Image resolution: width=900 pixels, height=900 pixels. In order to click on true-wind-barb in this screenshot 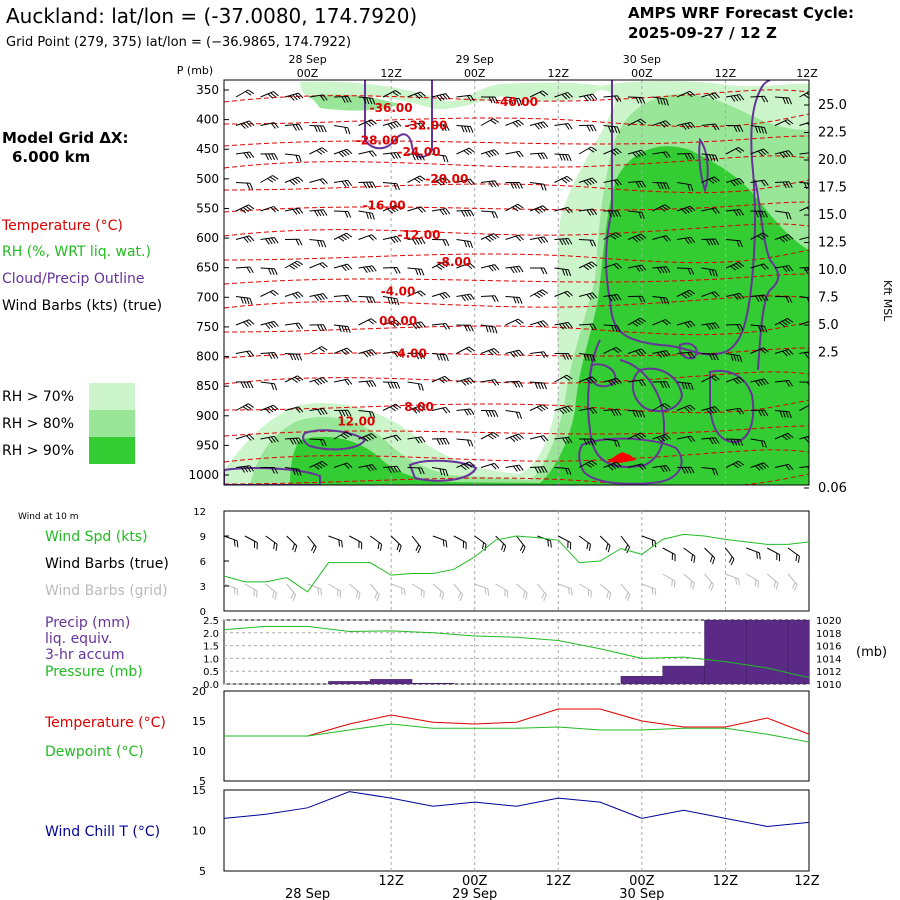, I will do `click(773, 554)`.